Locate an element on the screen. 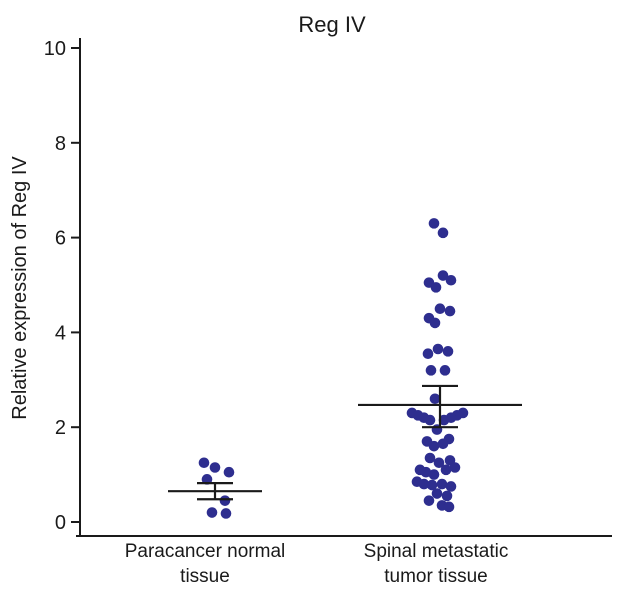 This screenshot has height=594, width=617. y-tick-label: 2 is located at coordinates (60, 428).